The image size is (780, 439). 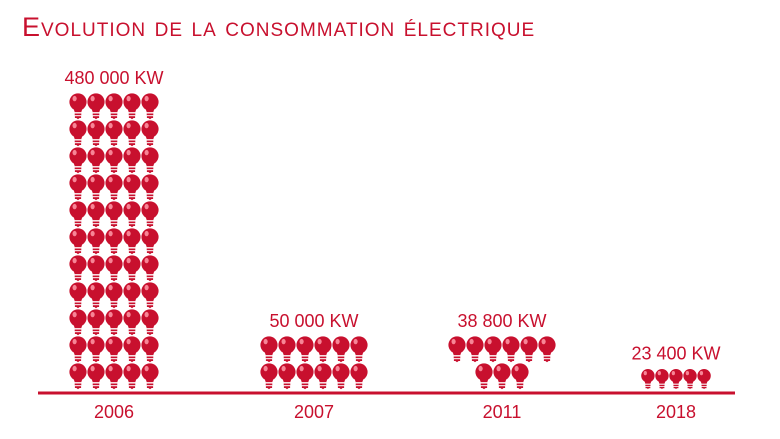 I want to click on category-label: 2007, so click(x=314, y=412).